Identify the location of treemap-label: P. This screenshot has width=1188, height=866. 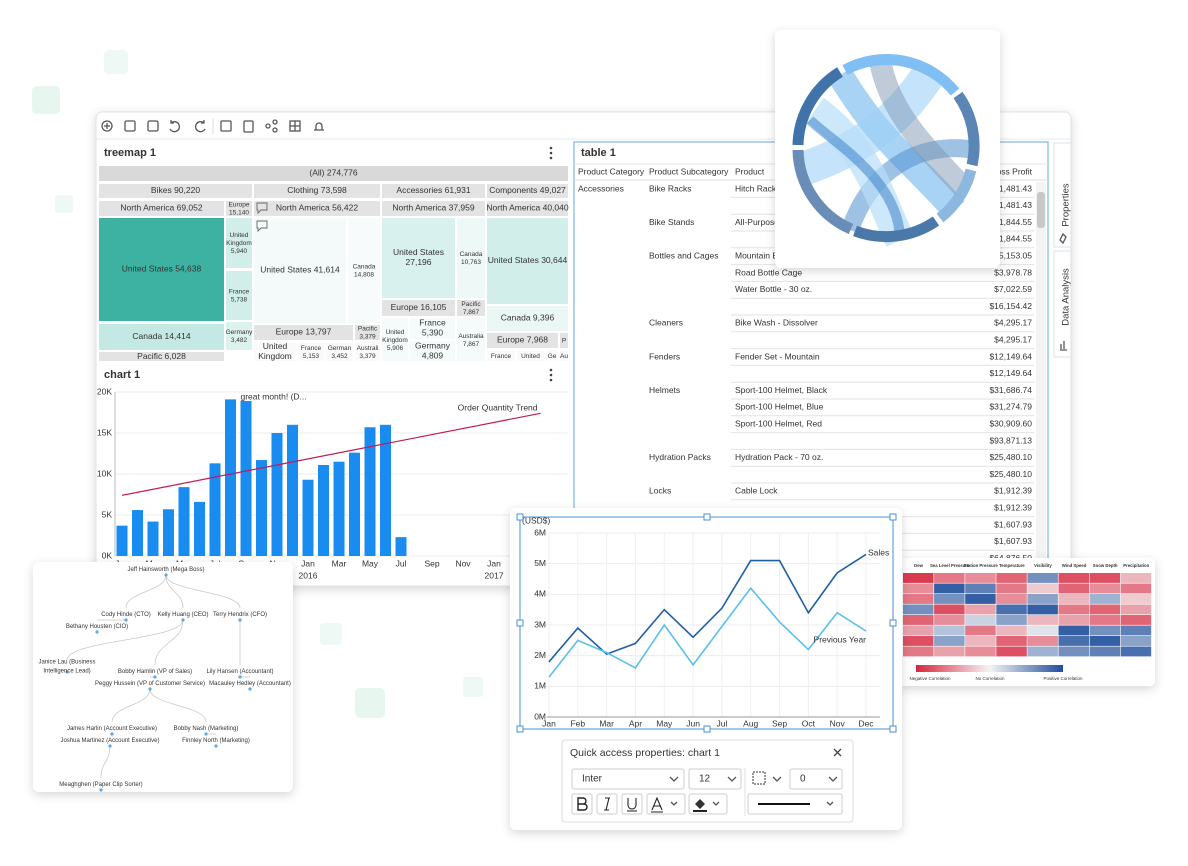
(564, 340).